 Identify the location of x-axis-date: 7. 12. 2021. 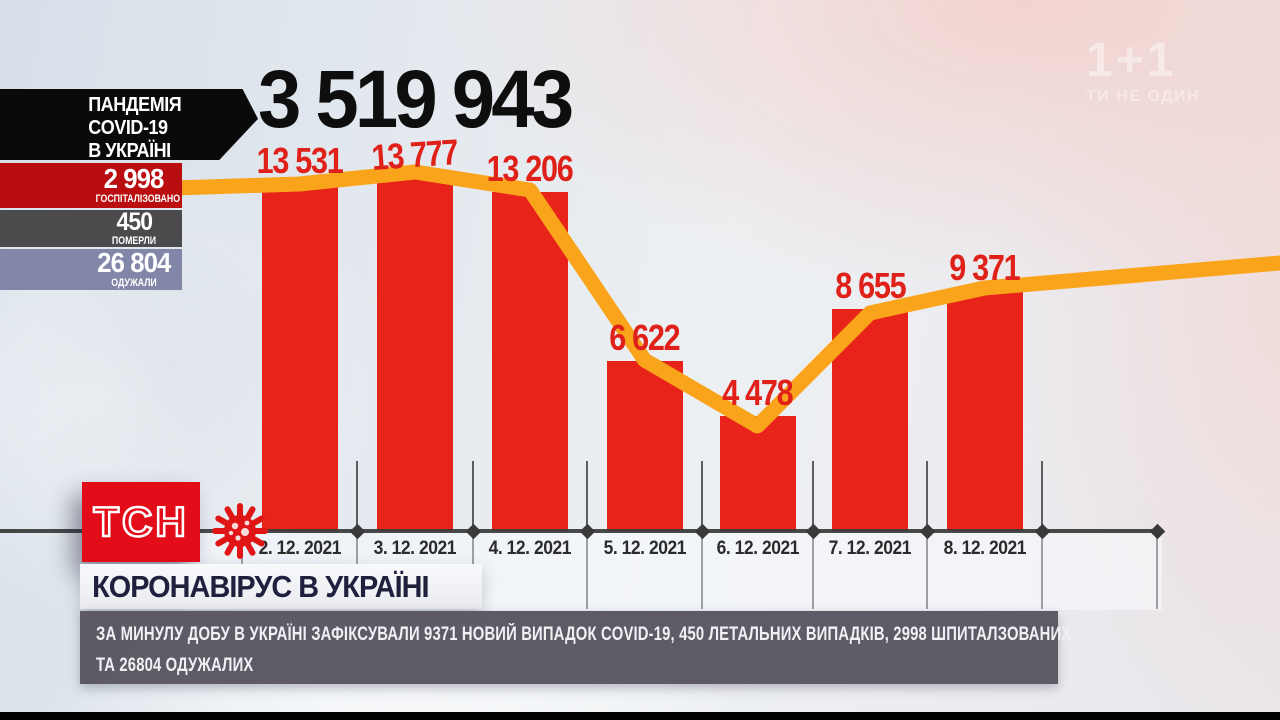
(870, 549).